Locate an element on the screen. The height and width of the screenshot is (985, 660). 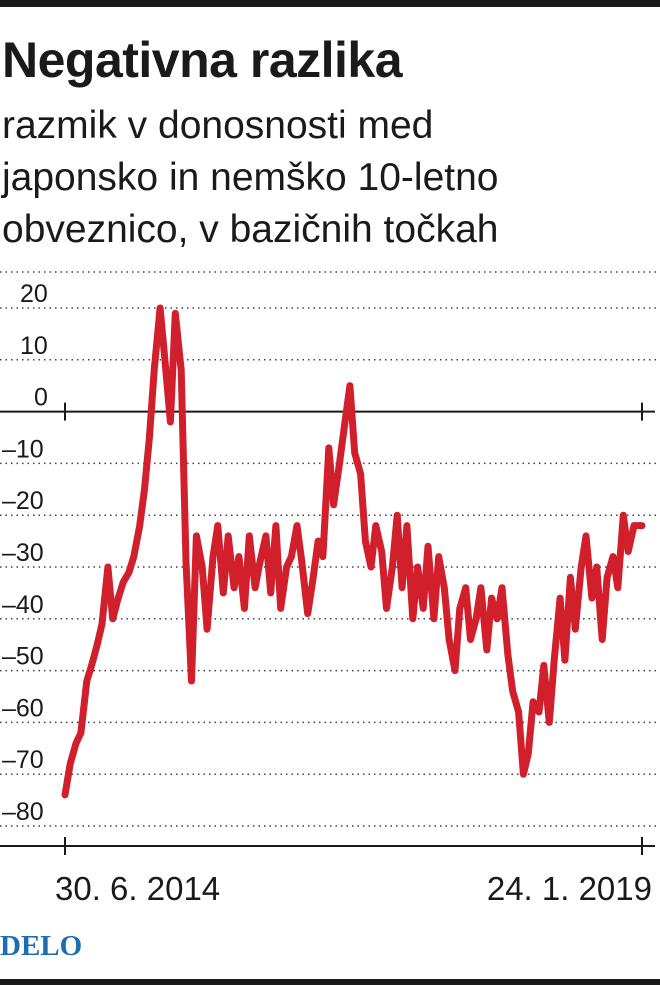
top-rule is located at coordinates (330, 3).